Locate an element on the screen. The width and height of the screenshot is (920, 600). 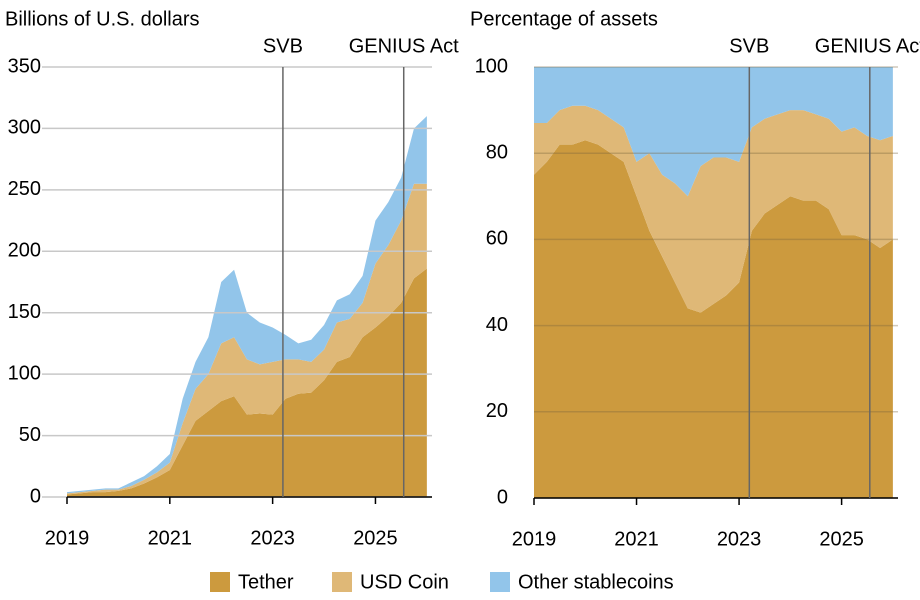
y-axis-title: Percentage of assets is located at coordinates (564, 19).